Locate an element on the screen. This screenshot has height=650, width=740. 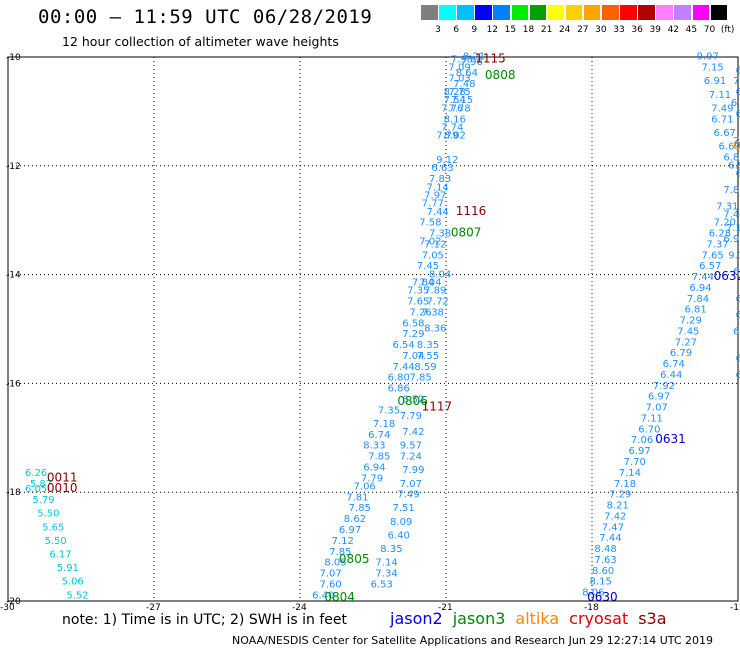
wave-height-value: 6.52 is located at coordinates (413, 399).